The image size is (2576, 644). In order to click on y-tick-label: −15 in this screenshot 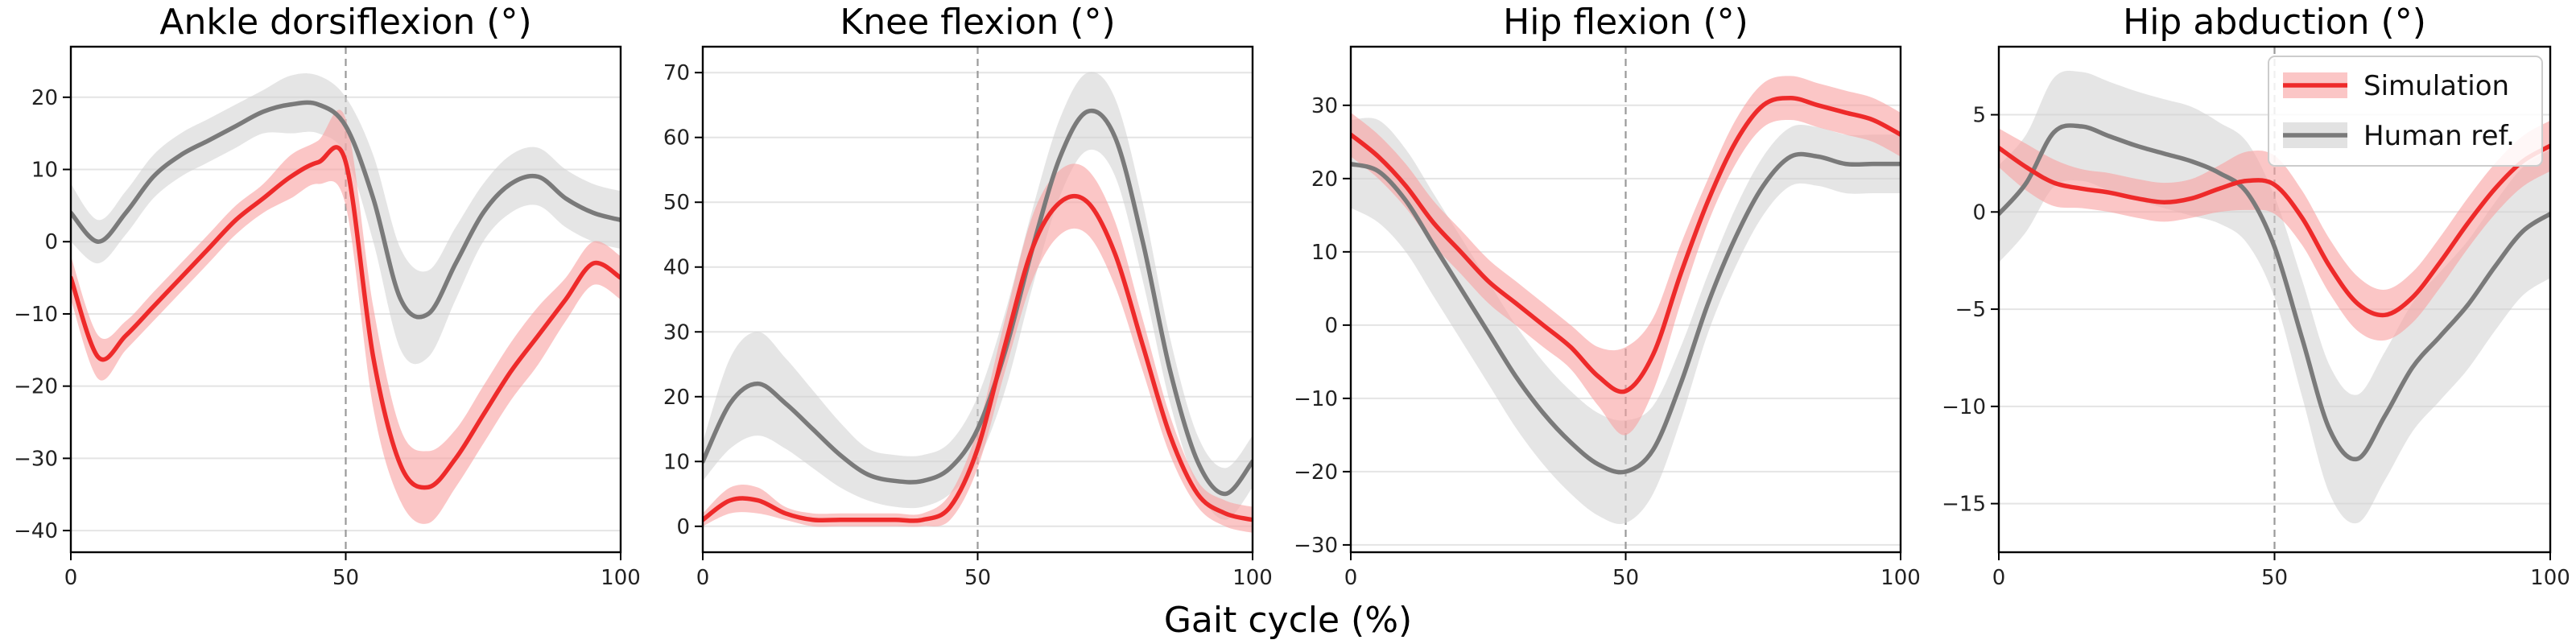, I will do `click(1964, 505)`.